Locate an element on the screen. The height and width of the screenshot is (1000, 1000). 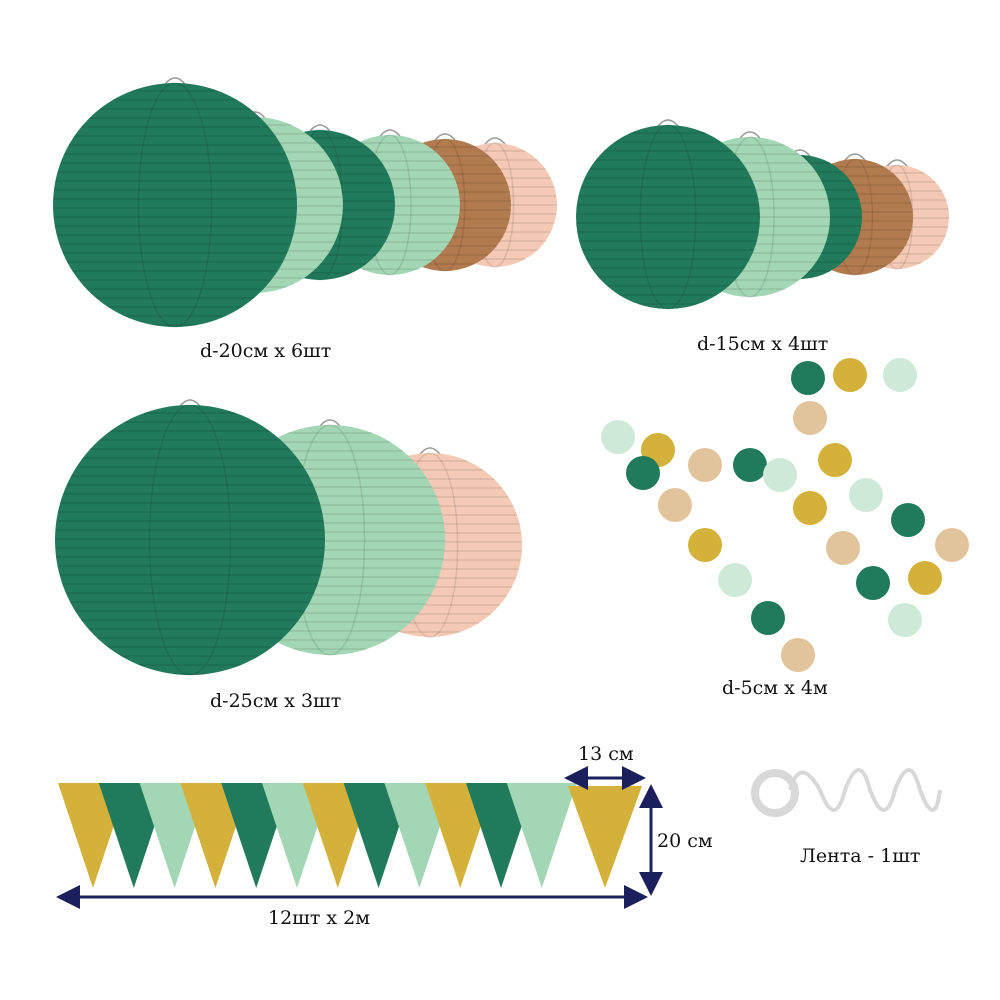
label-bunting: 12шт x 2м is located at coordinates (319, 918).